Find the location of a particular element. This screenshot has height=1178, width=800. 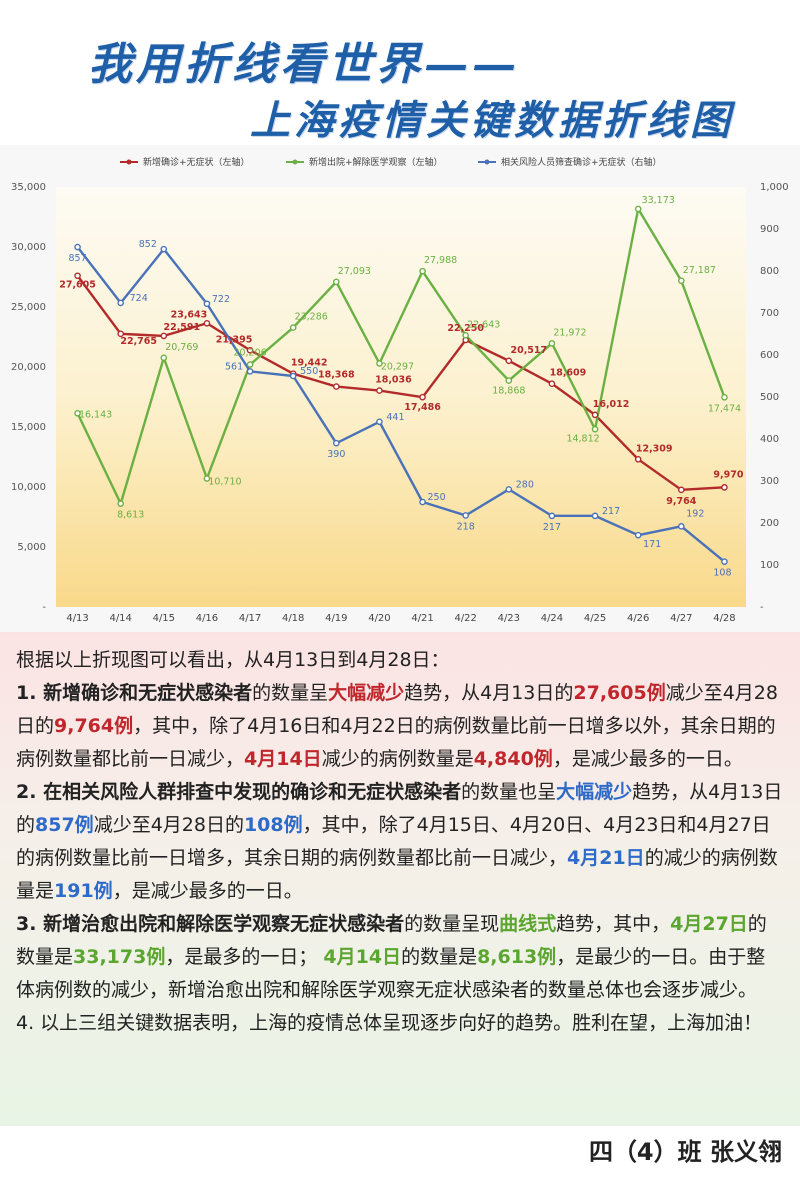

data-label: 390 is located at coordinates (336, 454).